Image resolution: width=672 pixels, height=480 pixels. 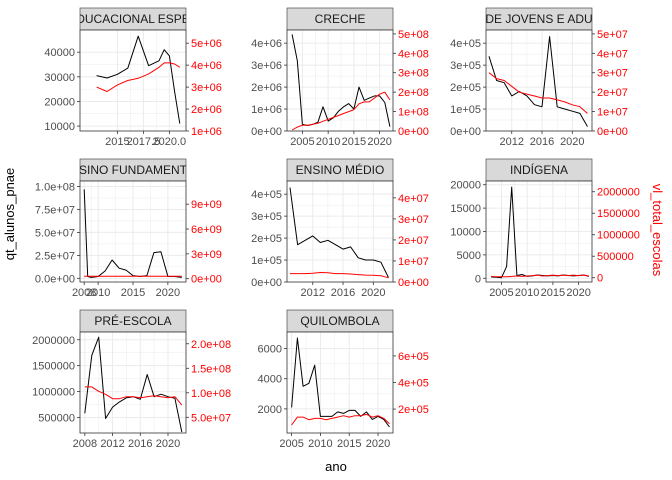 What do you see at coordinates (55, 256) in the screenshot?
I see `y-tick-label-left: 2.5e+07` at bounding box center [55, 256].